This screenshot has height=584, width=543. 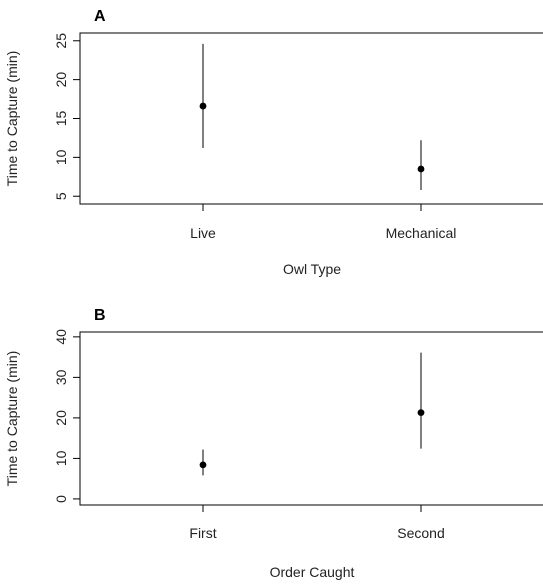 I want to click on y-tick-label: 5, so click(x=61, y=196).